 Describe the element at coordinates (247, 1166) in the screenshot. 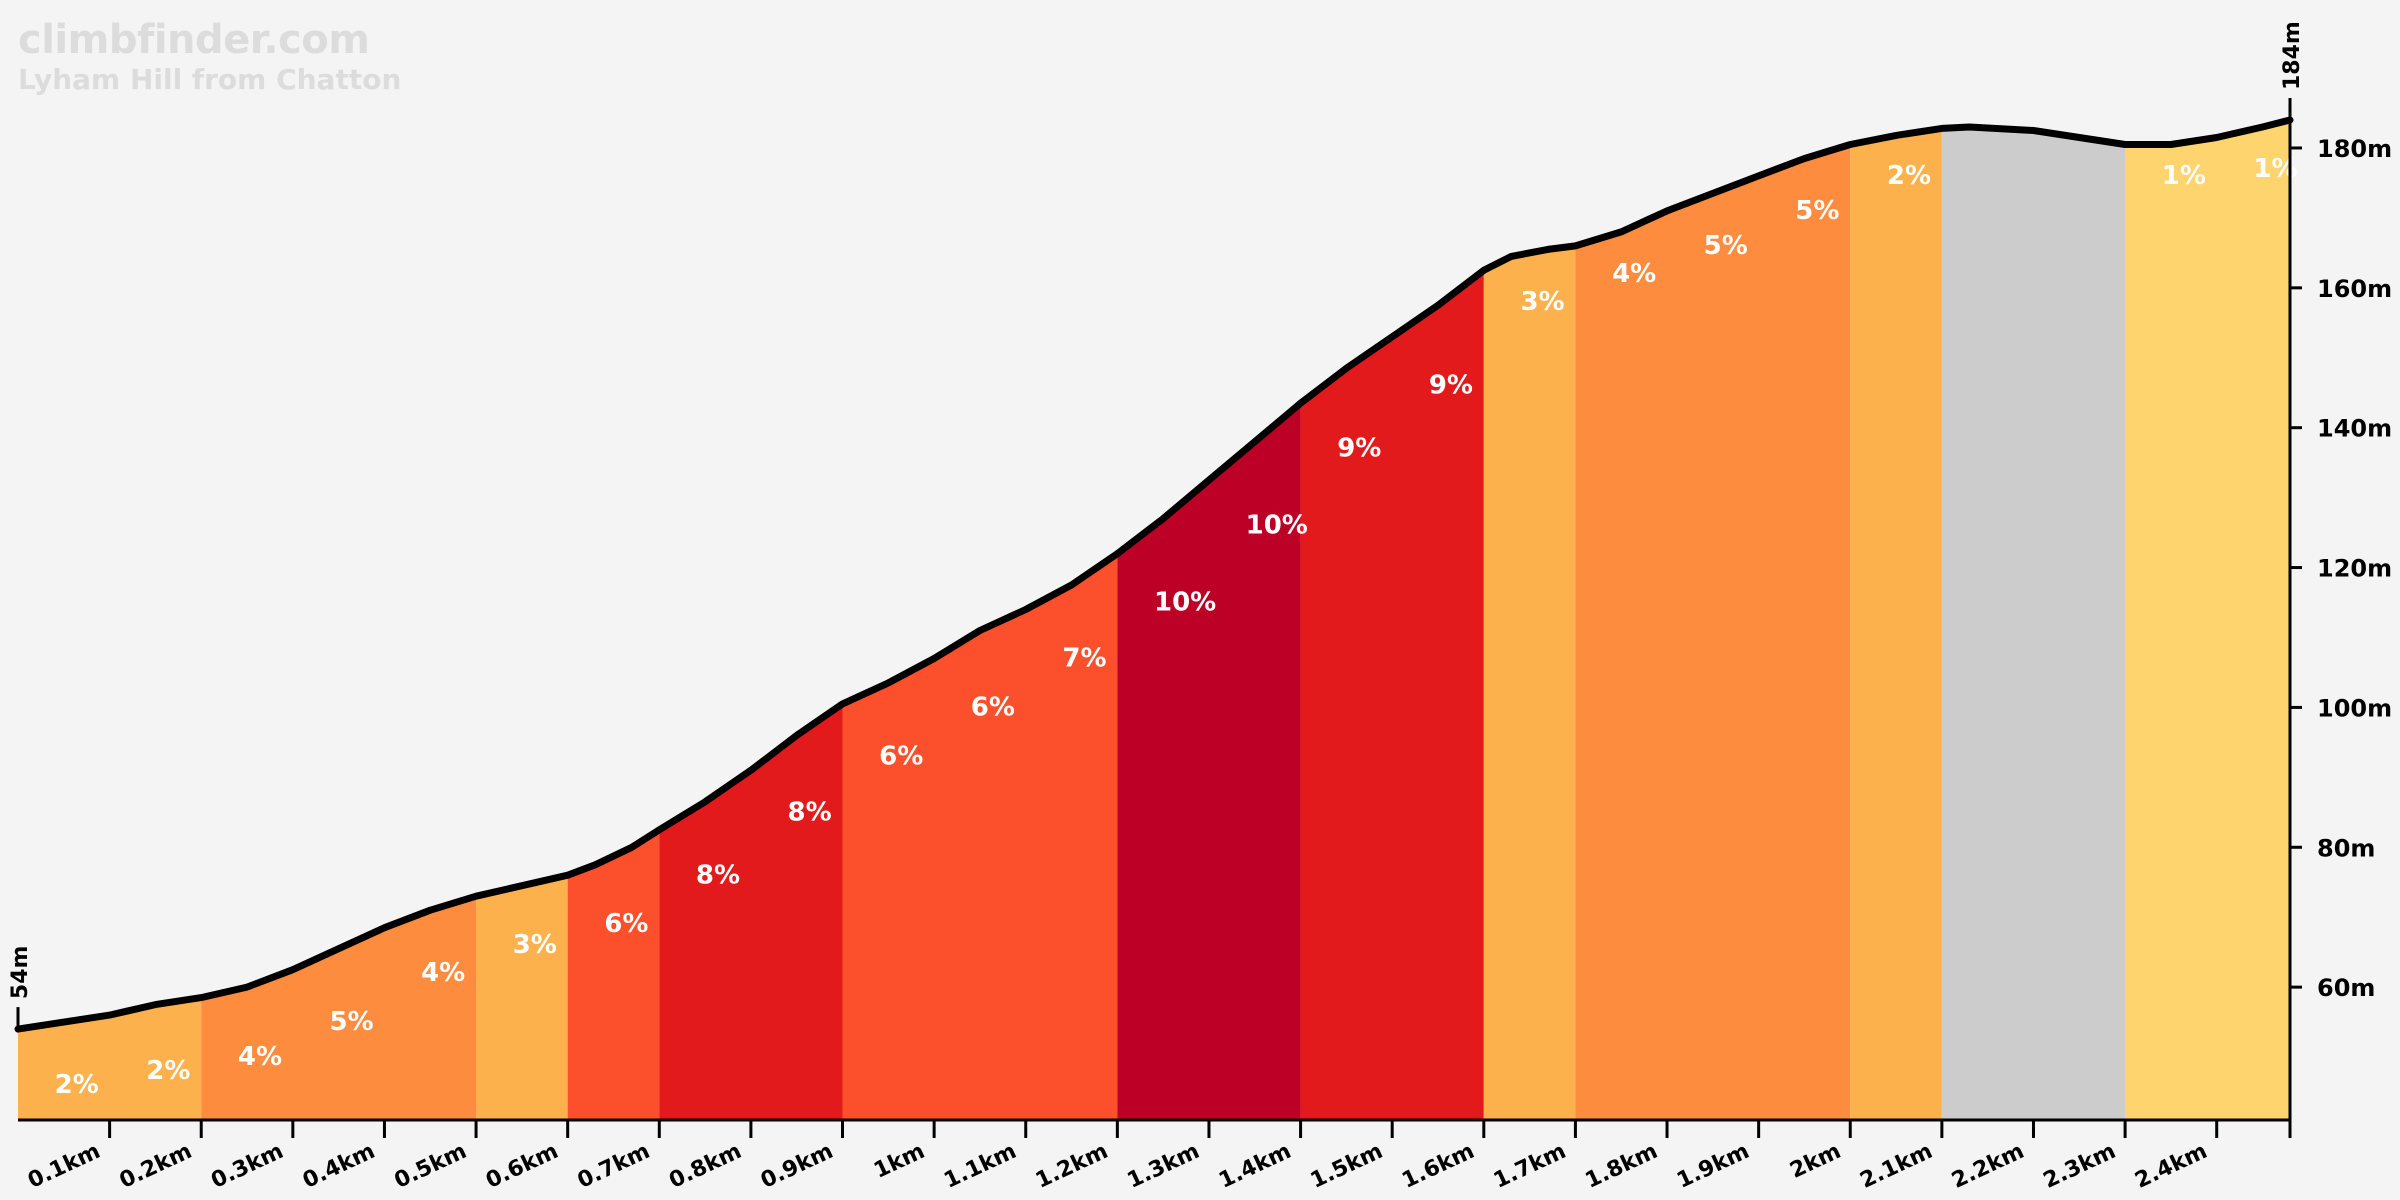

I see `x-tick-label: 0.3km` at that location.